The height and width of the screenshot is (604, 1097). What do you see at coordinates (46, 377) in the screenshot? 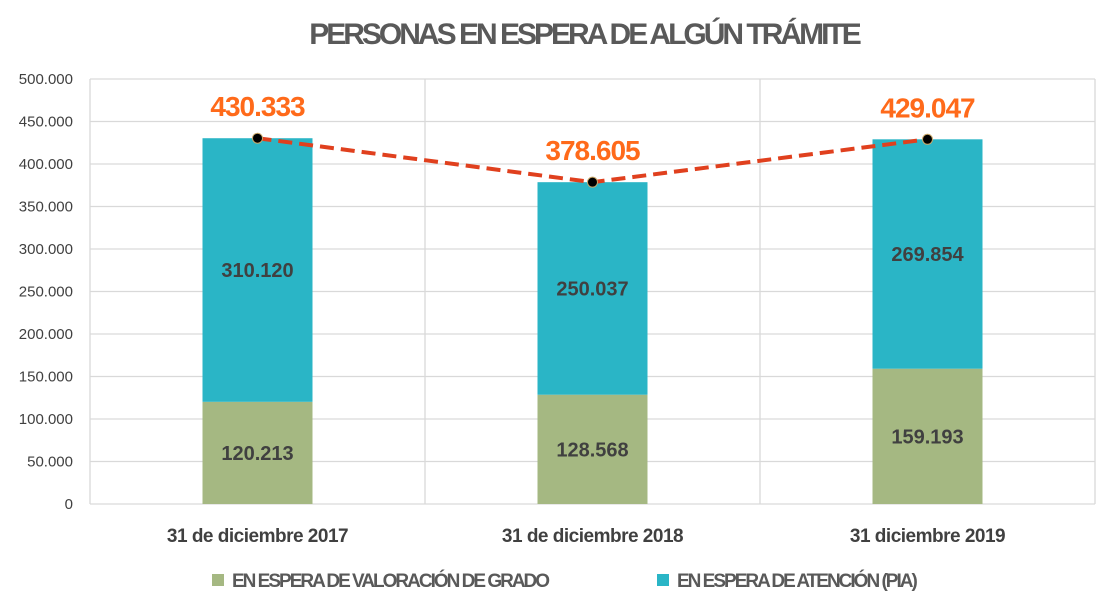
I see `y-tick-label: 150.000` at bounding box center [46, 377].